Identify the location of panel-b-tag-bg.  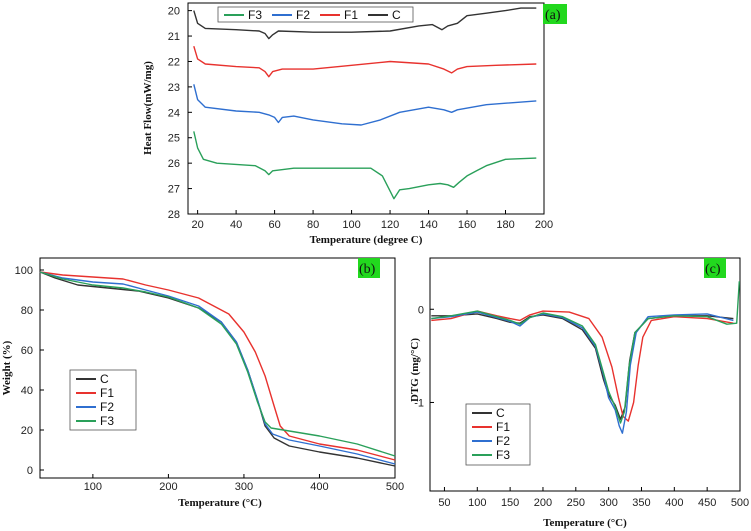
(369, 268).